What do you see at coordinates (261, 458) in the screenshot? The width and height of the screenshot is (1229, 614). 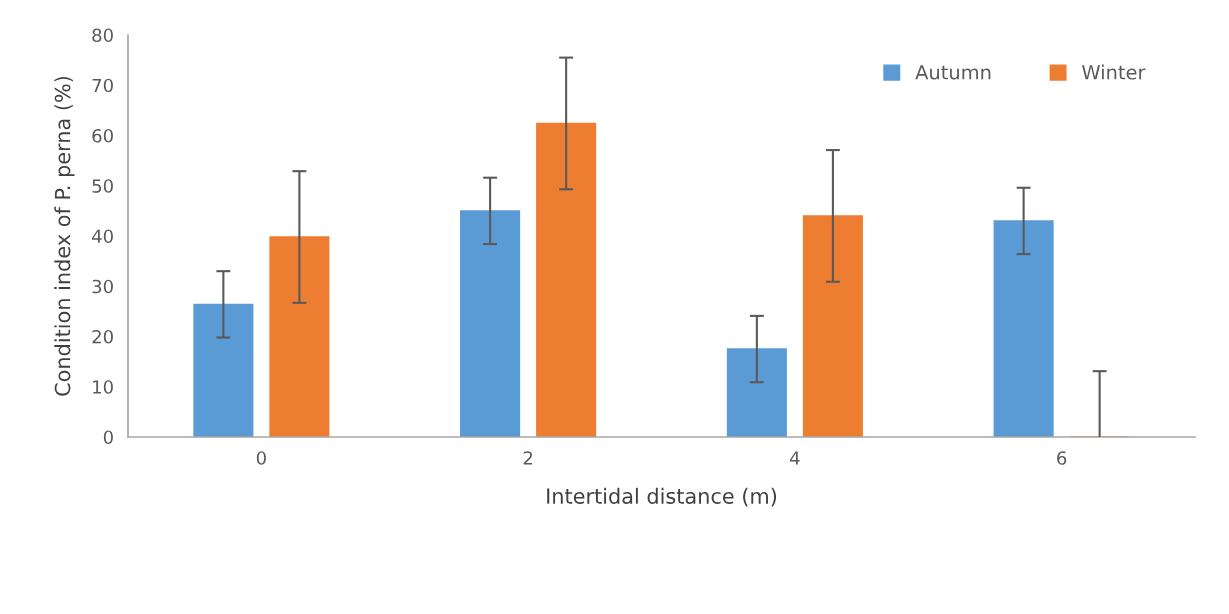 I see `x-tick-label: 0` at bounding box center [261, 458].